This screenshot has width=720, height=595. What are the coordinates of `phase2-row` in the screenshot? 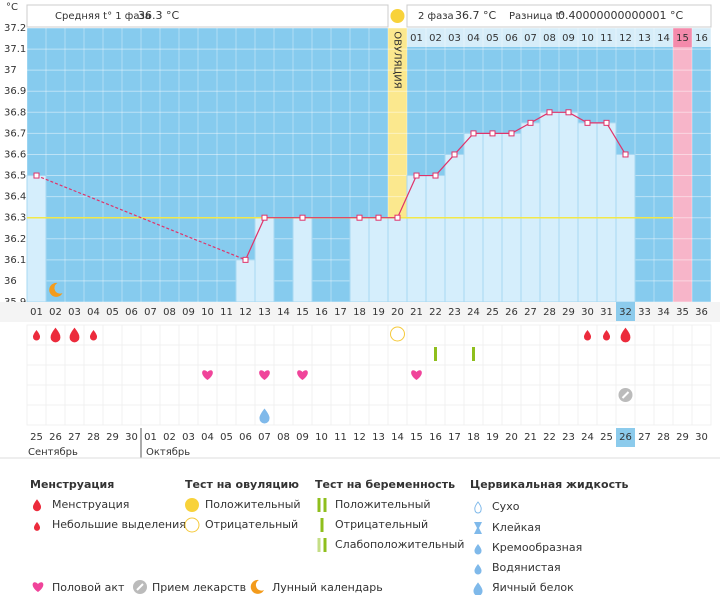 It's located at (559, 37).